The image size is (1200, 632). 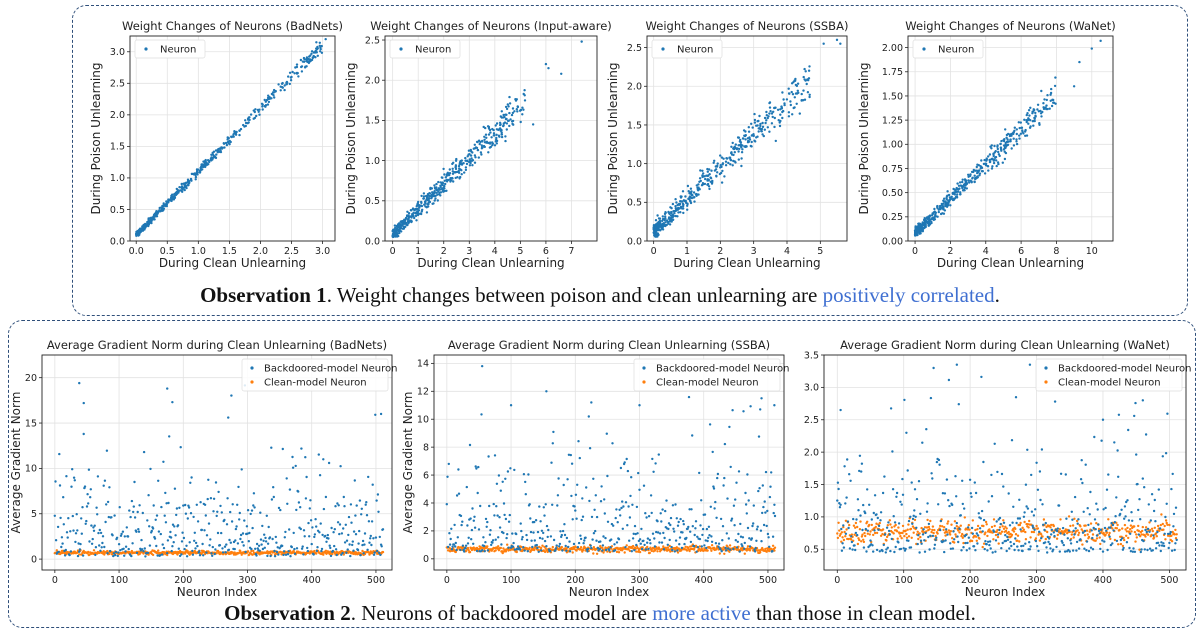 What do you see at coordinates (1036, 580) in the screenshot?
I see `x-tick-label: 300` at bounding box center [1036, 580].